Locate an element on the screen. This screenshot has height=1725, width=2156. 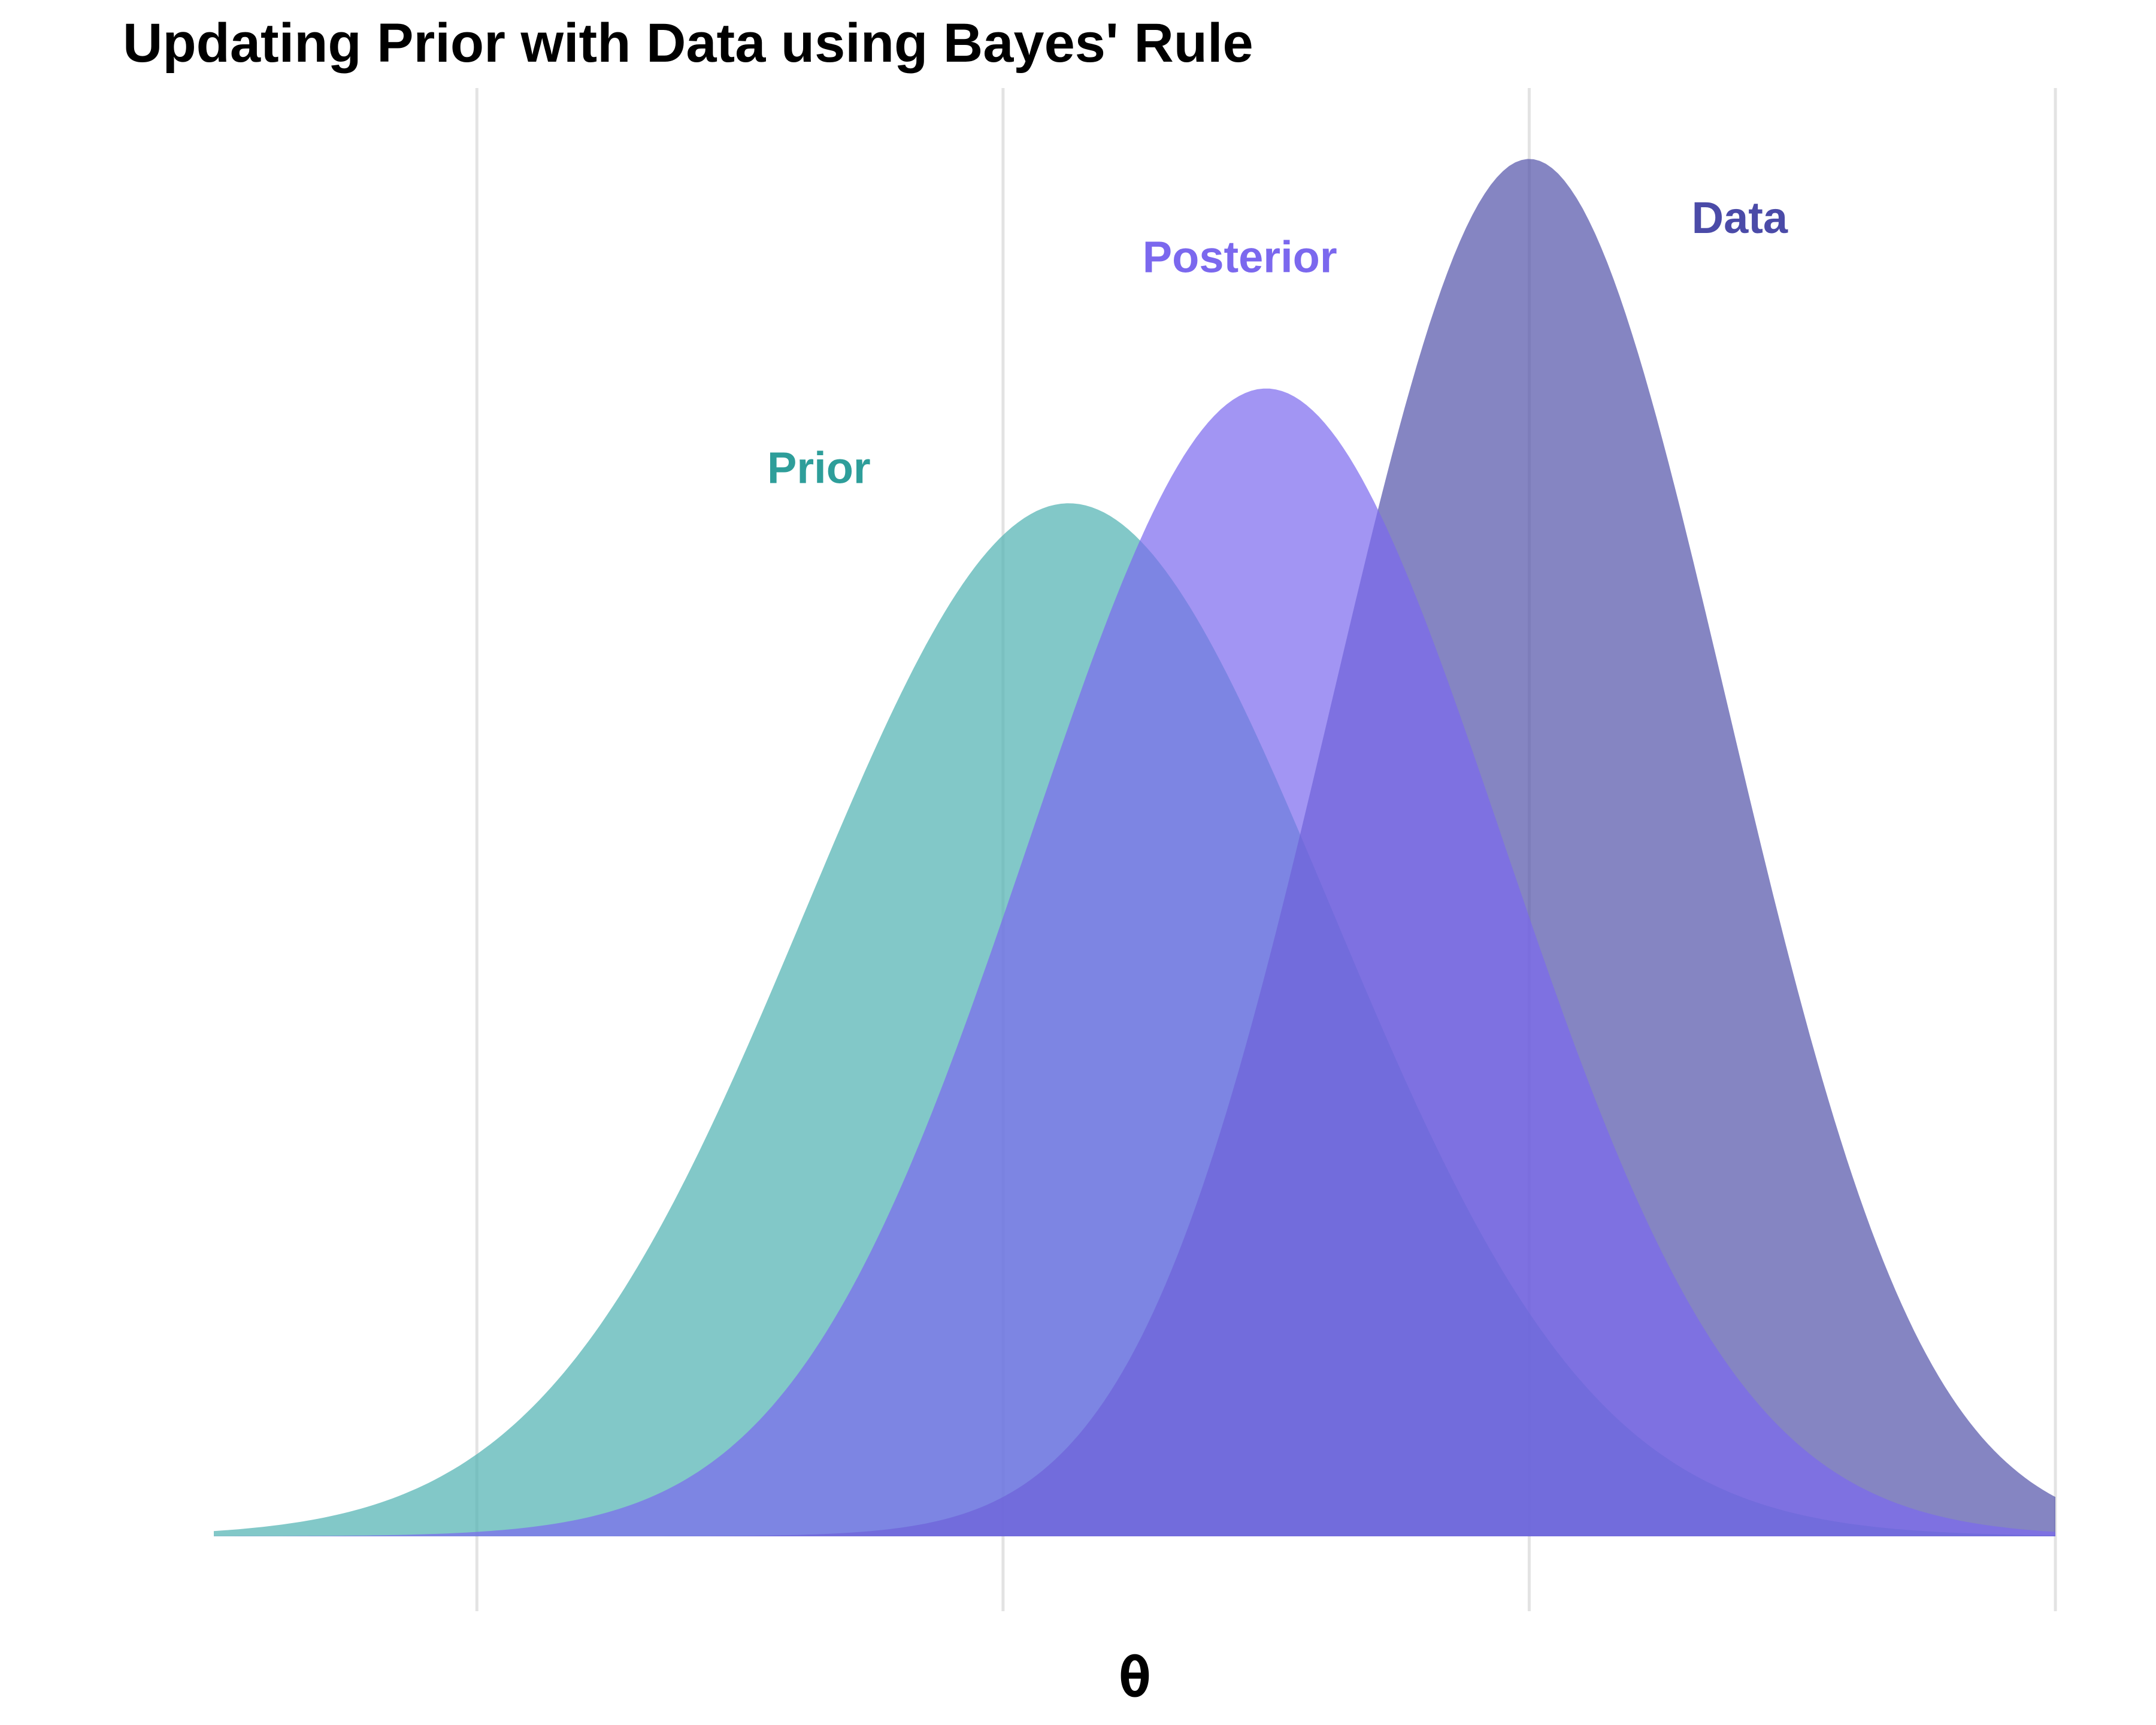
label-posterior: Posterior is located at coordinates (1240, 257).